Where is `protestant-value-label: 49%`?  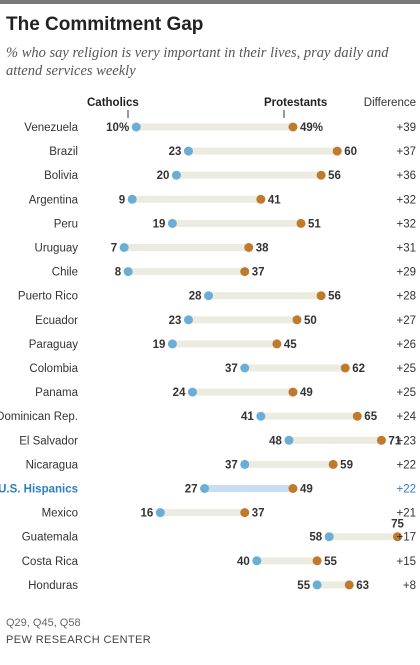 protestant-value-label: 49% is located at coordinates (311, 128).